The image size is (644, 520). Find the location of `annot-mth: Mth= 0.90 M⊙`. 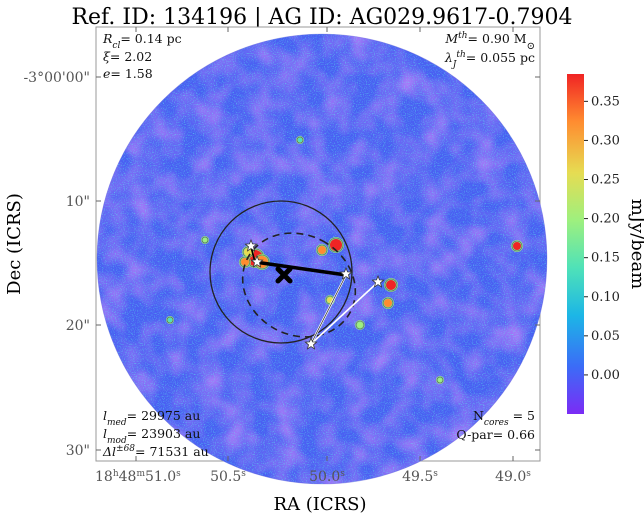

annot-mth: Mth= 0.90 M⊙ is located at coordinates (489, 41).